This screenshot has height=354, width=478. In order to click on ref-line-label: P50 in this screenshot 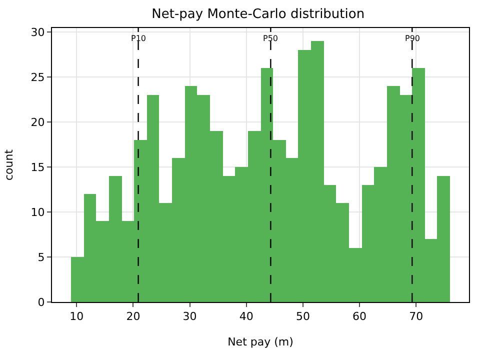, I will do `click(270, 38)`.